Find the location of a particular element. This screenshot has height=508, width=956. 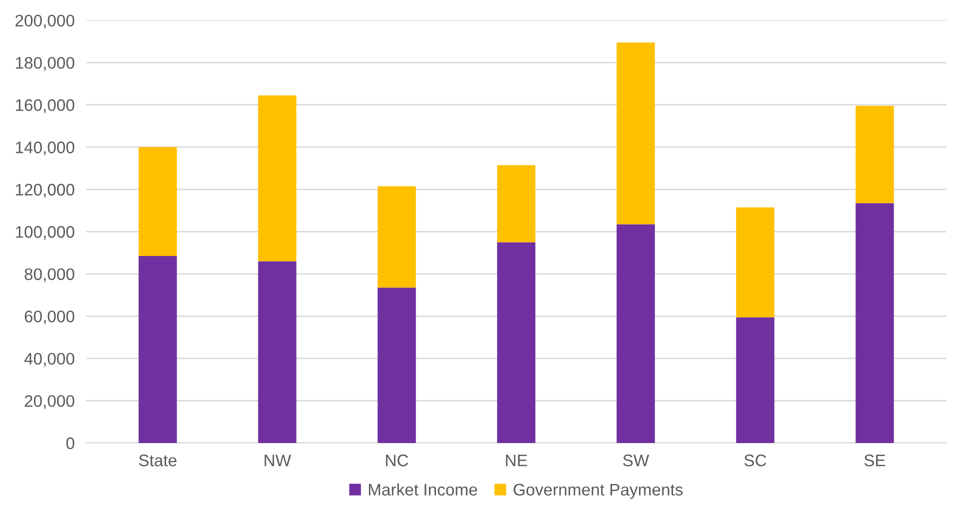

y-tick-label: 120,000 is located at coordinates (45, 191).